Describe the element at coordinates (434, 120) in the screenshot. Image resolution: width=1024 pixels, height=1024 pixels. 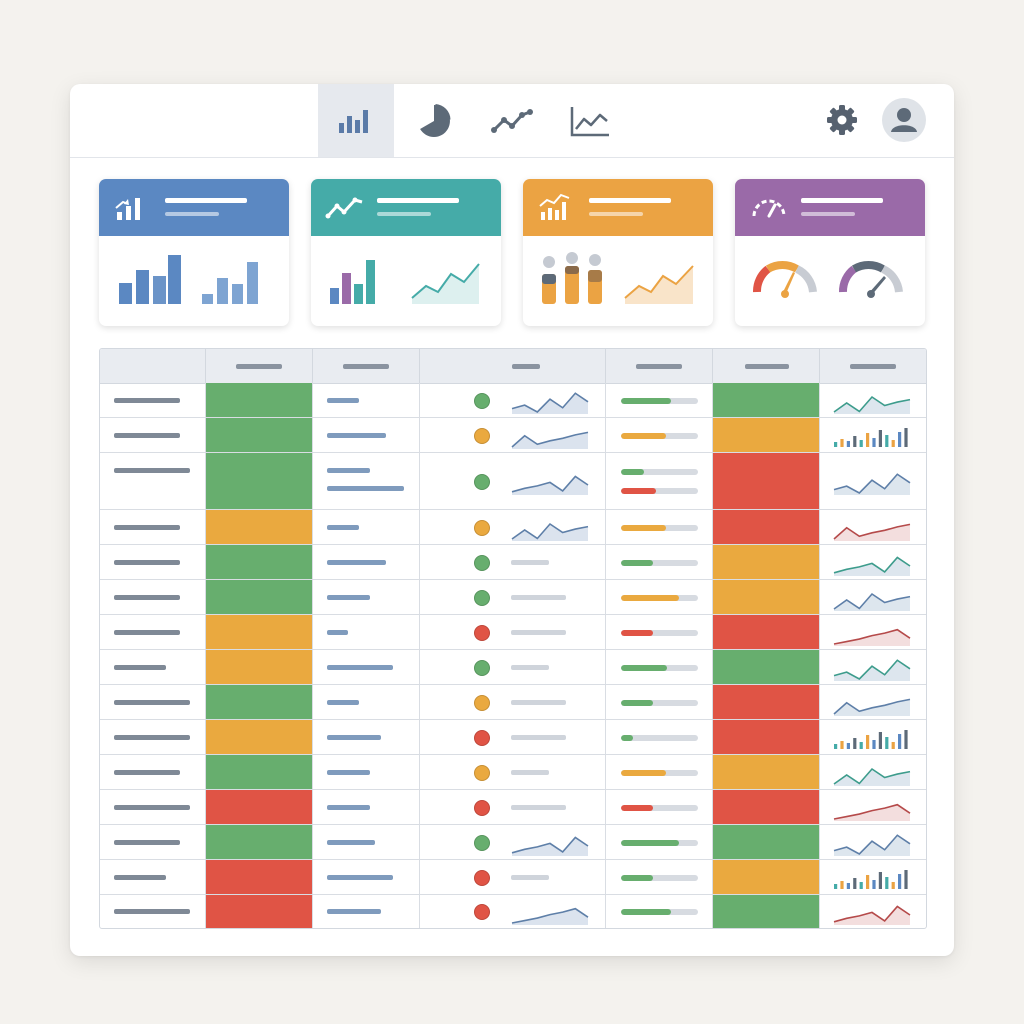
I see `tab-pie-chart` at that location.